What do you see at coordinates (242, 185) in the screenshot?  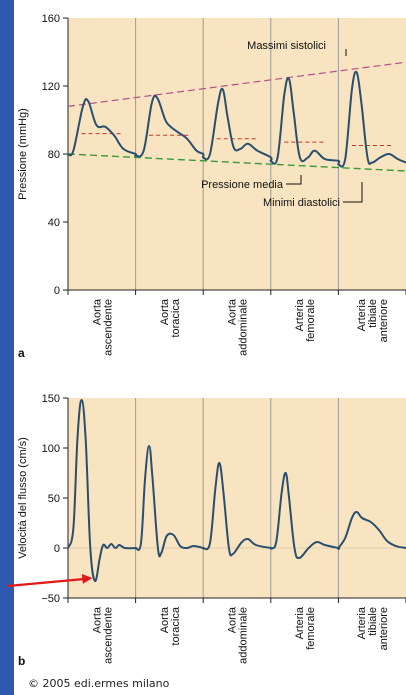 I see `annotation-label: Pressione media` at bounding box center [242, 185].